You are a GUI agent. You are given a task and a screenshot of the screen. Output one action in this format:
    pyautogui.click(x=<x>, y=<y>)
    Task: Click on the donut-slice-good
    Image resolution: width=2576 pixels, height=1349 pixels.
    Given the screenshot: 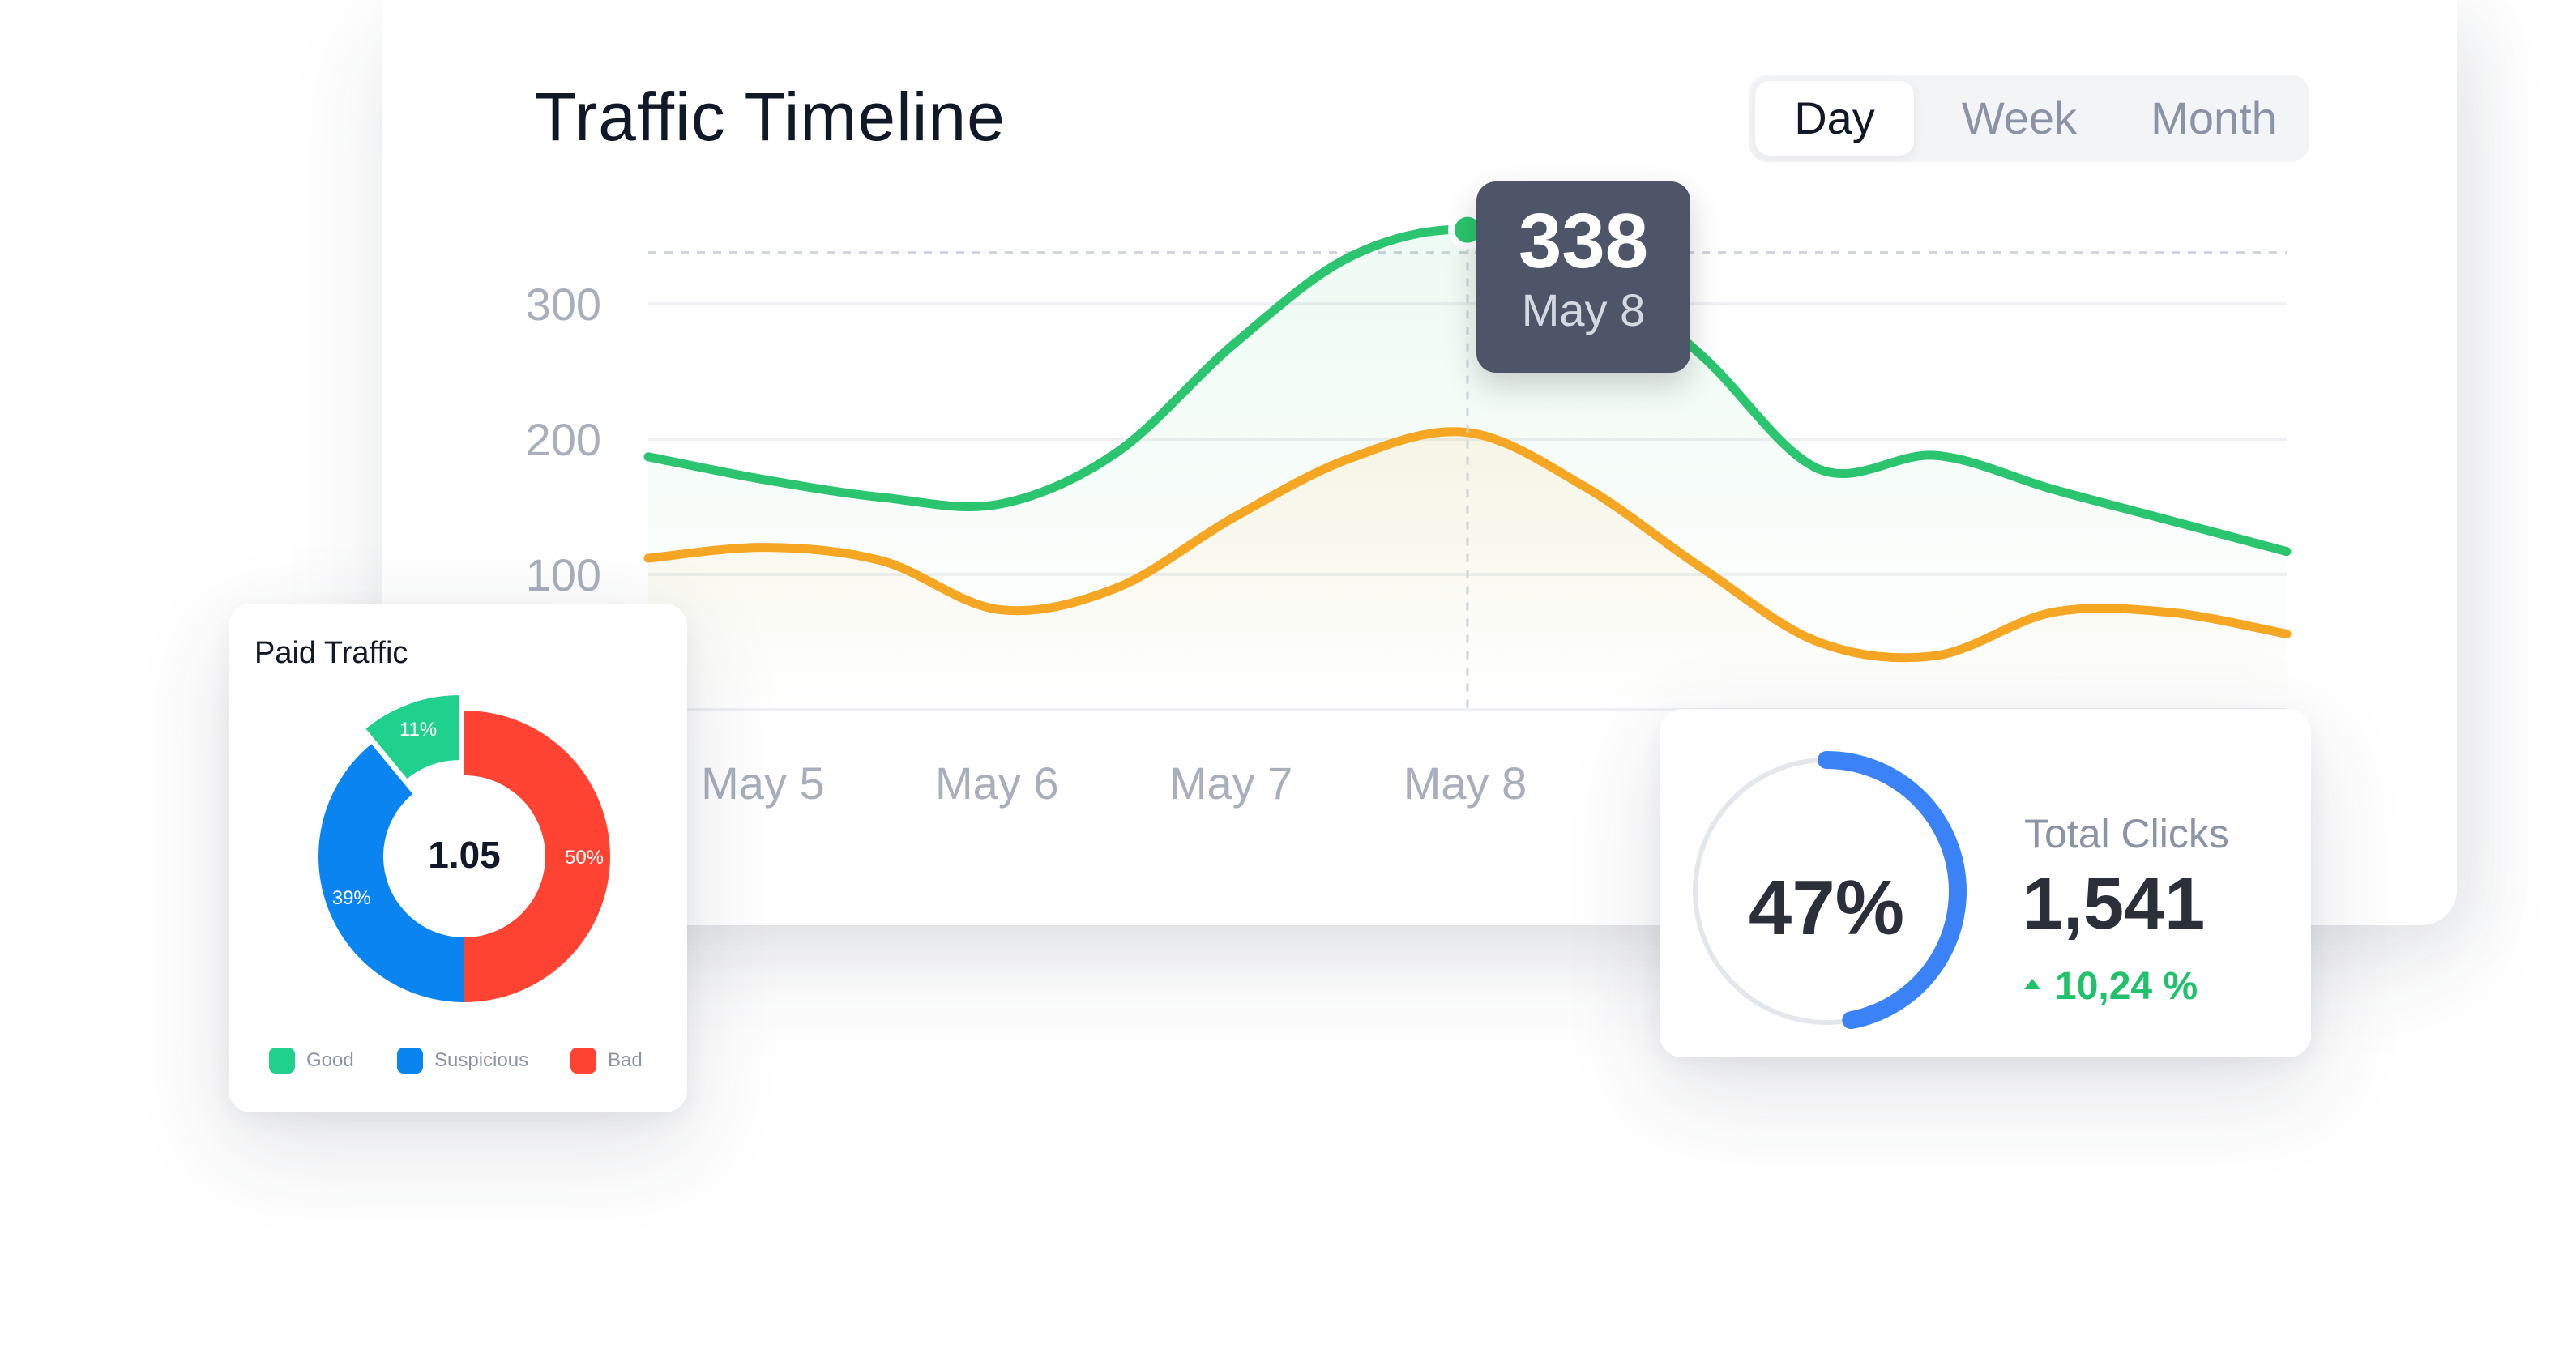 What is the action you would take?
    pyautogui.click(x=412, y=737)
    